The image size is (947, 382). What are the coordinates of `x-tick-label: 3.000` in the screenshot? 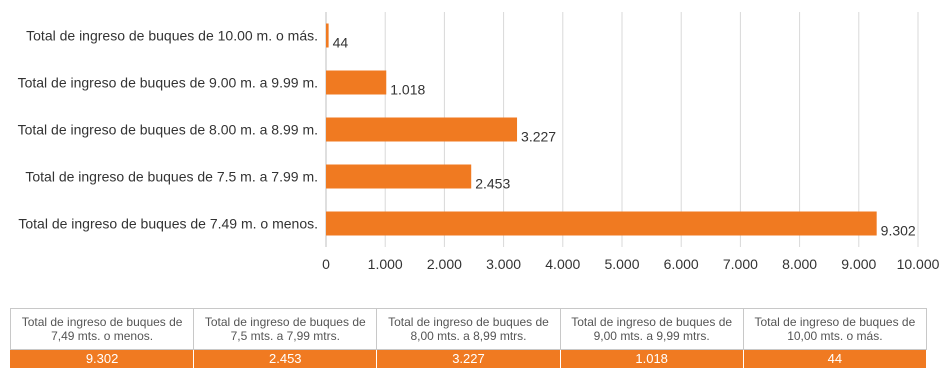 It's located at (503, 264).